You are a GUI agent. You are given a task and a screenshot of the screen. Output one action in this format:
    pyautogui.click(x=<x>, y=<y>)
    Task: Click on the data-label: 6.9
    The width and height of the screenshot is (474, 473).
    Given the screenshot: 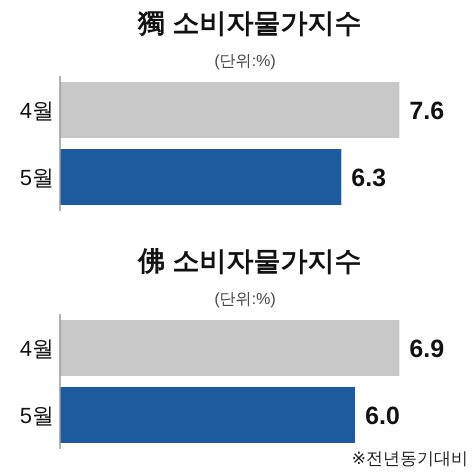 What is the action you would take?
    pyautogui.click(x=426, y=349)
    